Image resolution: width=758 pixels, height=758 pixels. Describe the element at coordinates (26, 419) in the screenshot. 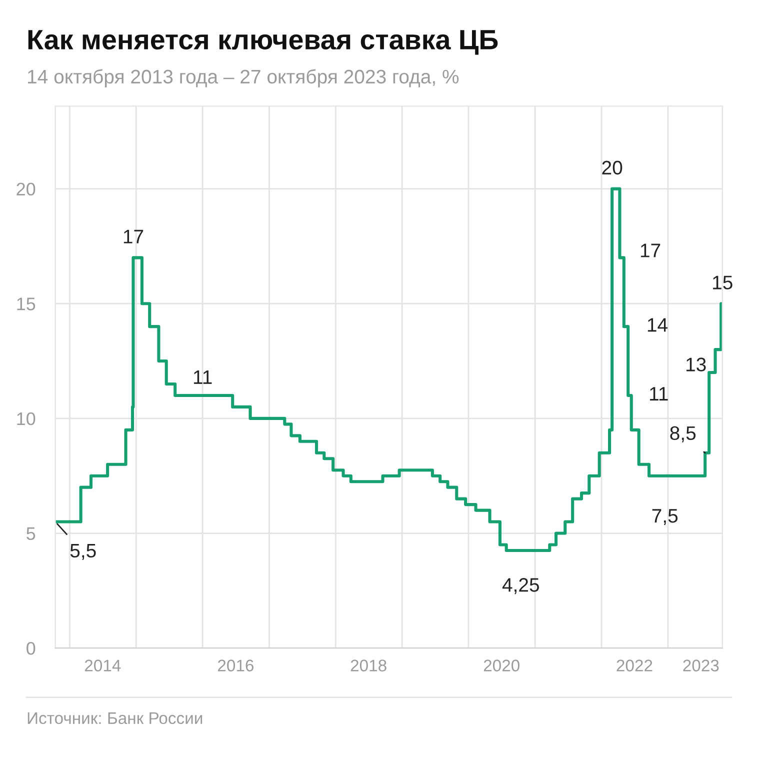

I see `y-tick-label: 10` at that location.